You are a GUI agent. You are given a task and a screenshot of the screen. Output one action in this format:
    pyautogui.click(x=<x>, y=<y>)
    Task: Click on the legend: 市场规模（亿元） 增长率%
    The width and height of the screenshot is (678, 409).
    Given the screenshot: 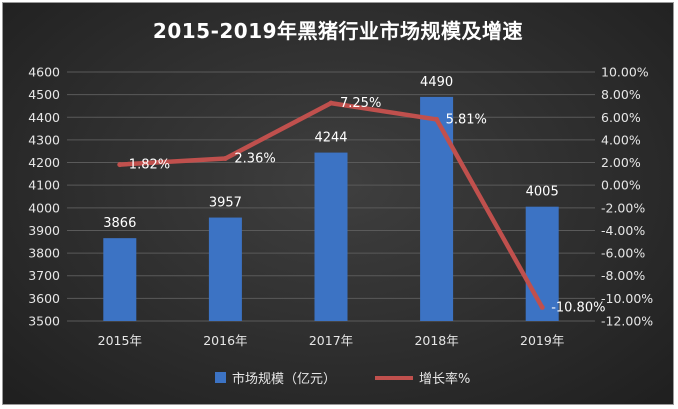 What is the action you would take?
    pyautogui.click(x=342, y=379)
    